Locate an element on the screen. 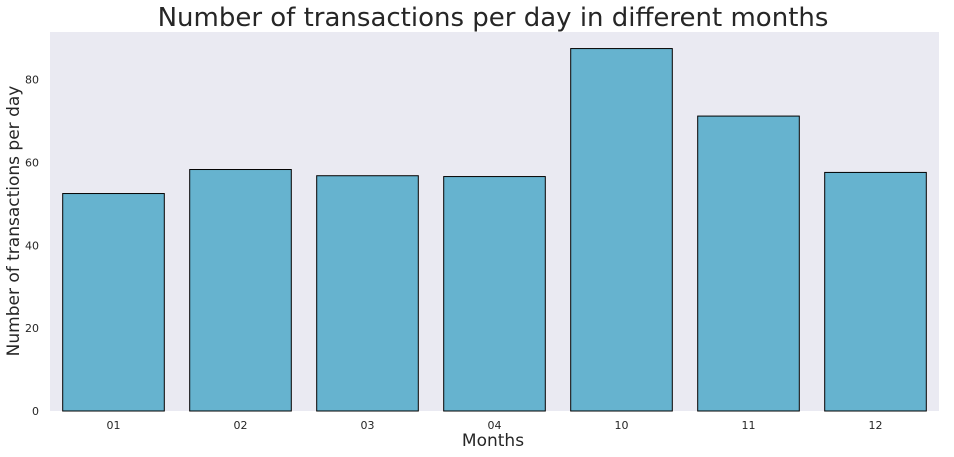  x-axis-label: Months is located at coordinates (493, 441).